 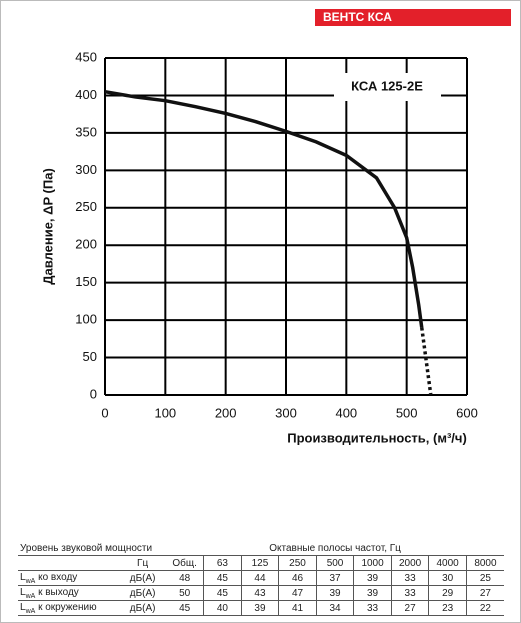 I want to click on table-header: Уровень звуковой мощности, so click(x=92, y=548).